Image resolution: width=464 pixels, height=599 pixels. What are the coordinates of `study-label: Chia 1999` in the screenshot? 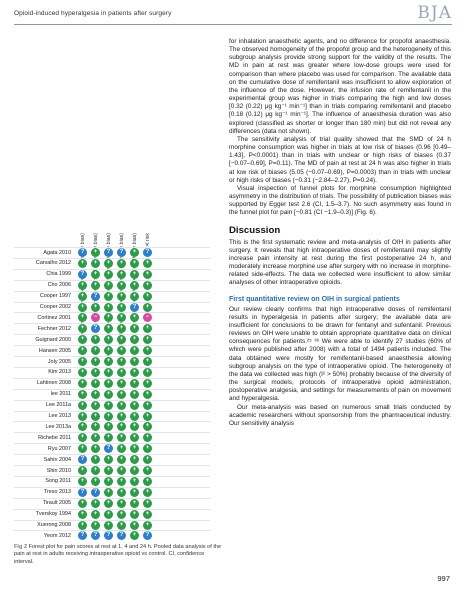 It's located at (58, 274).